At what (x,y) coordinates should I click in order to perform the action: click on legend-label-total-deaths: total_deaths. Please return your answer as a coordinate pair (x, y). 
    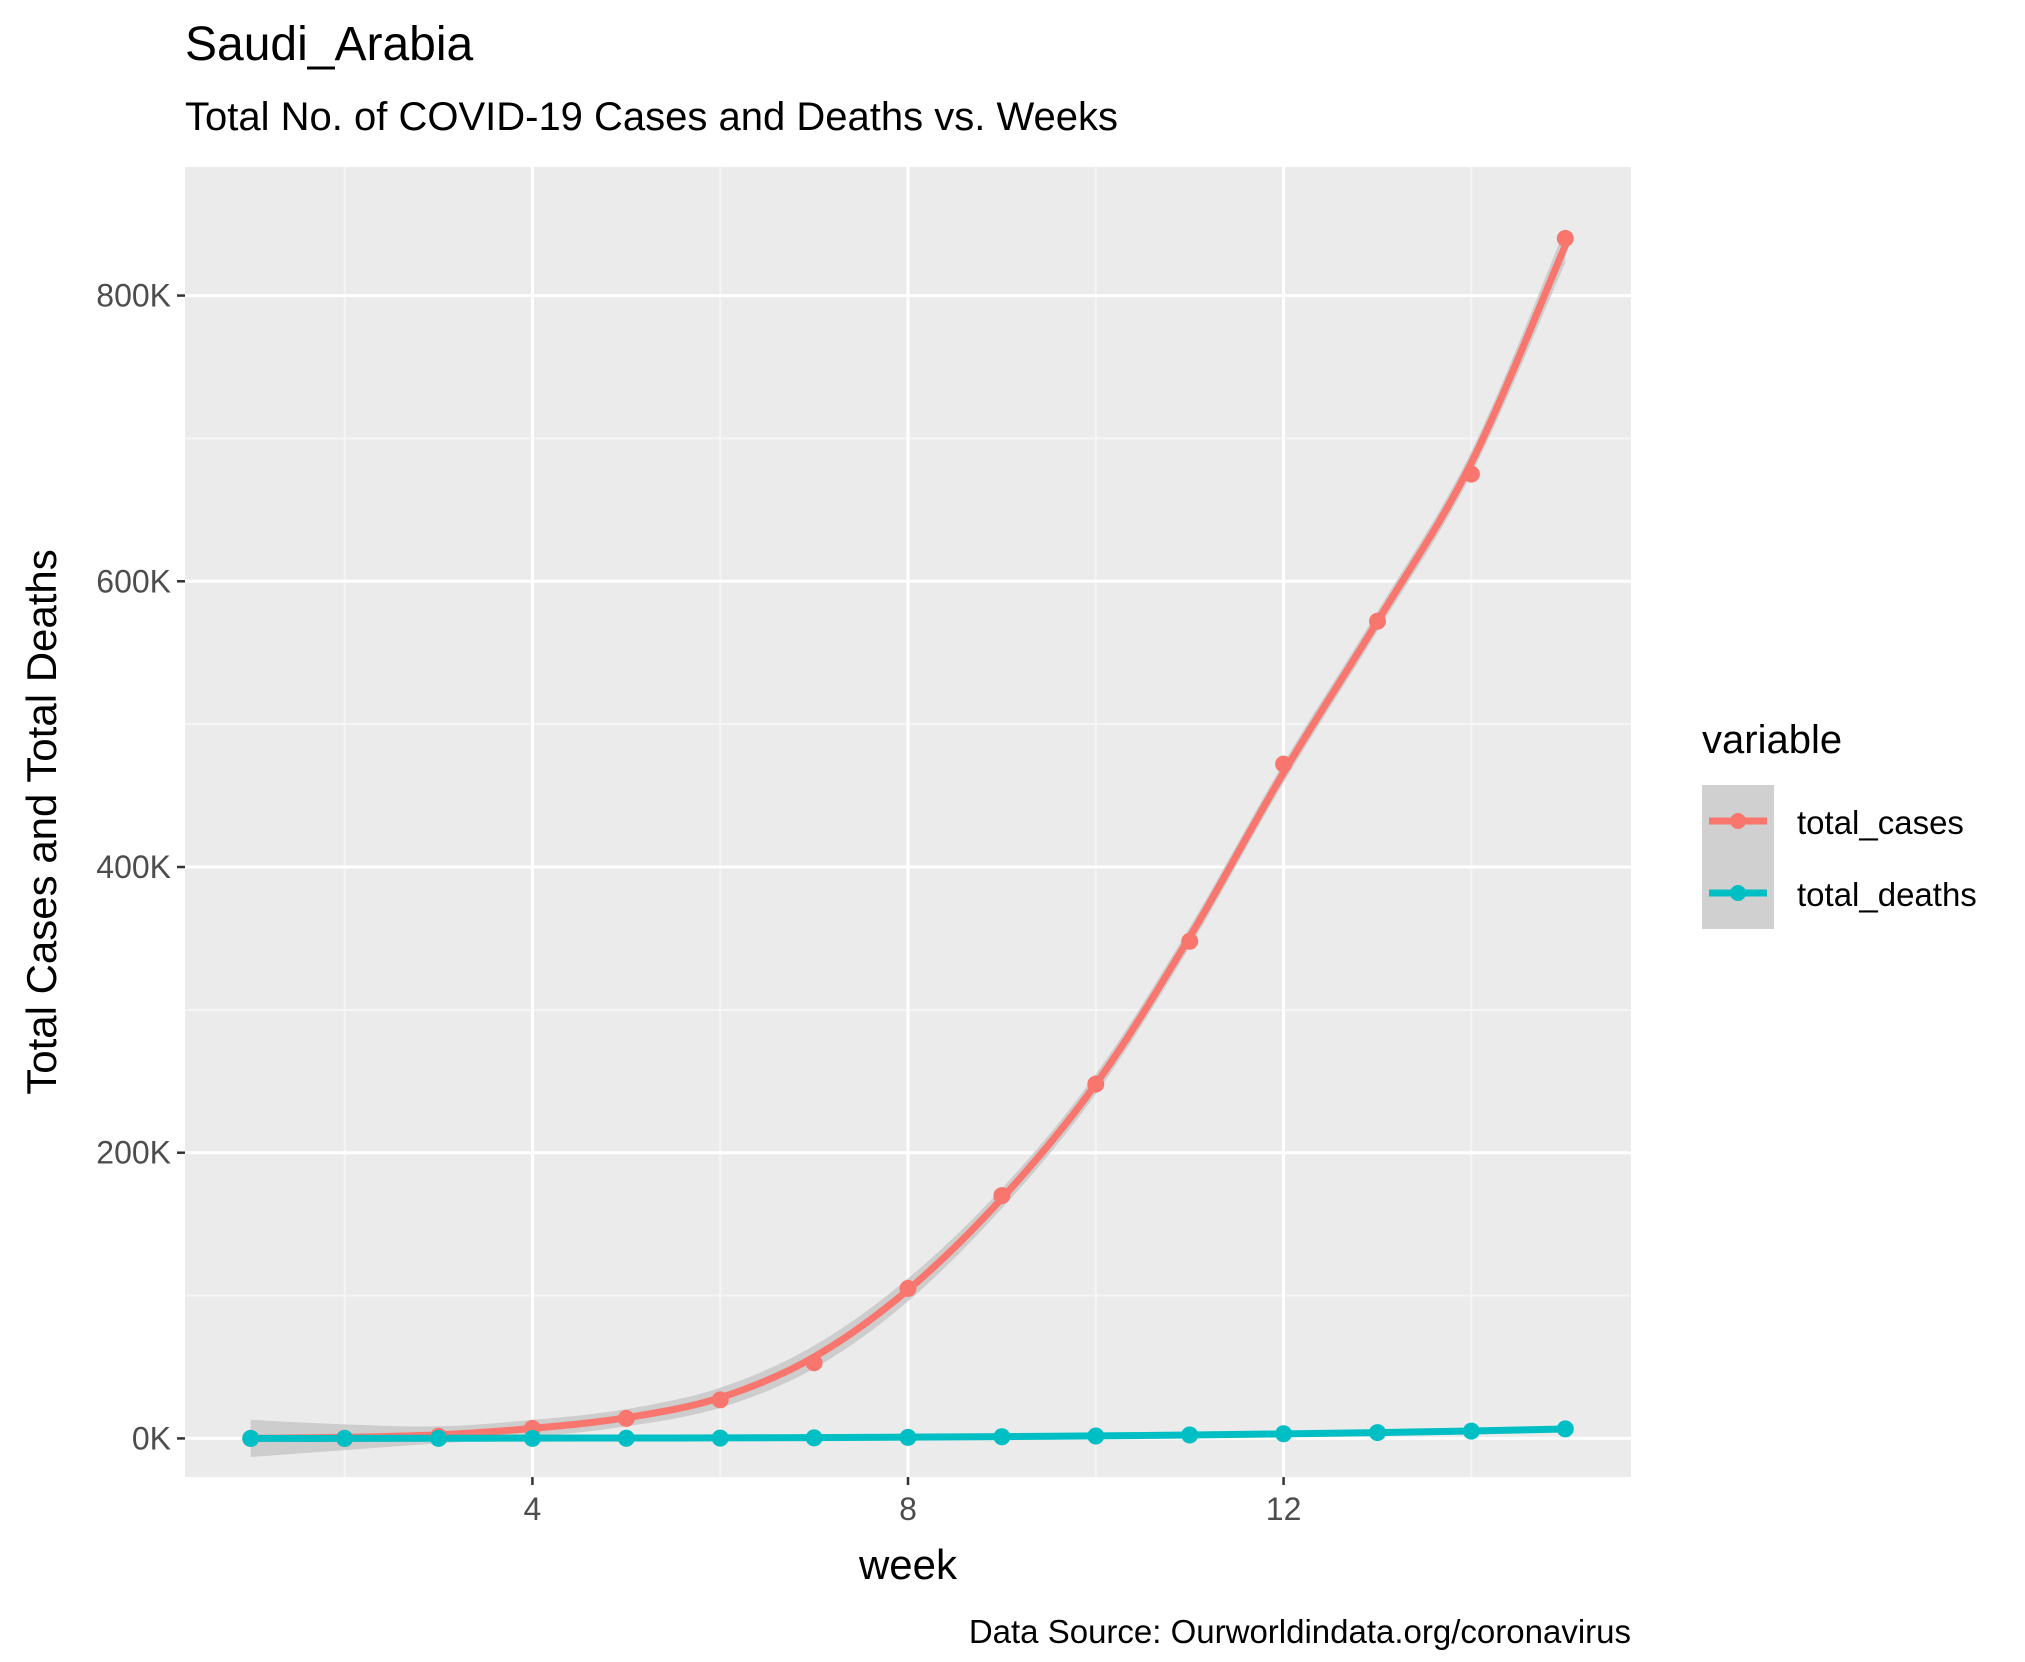
    Looking at the image, I should click on (1887, 894).